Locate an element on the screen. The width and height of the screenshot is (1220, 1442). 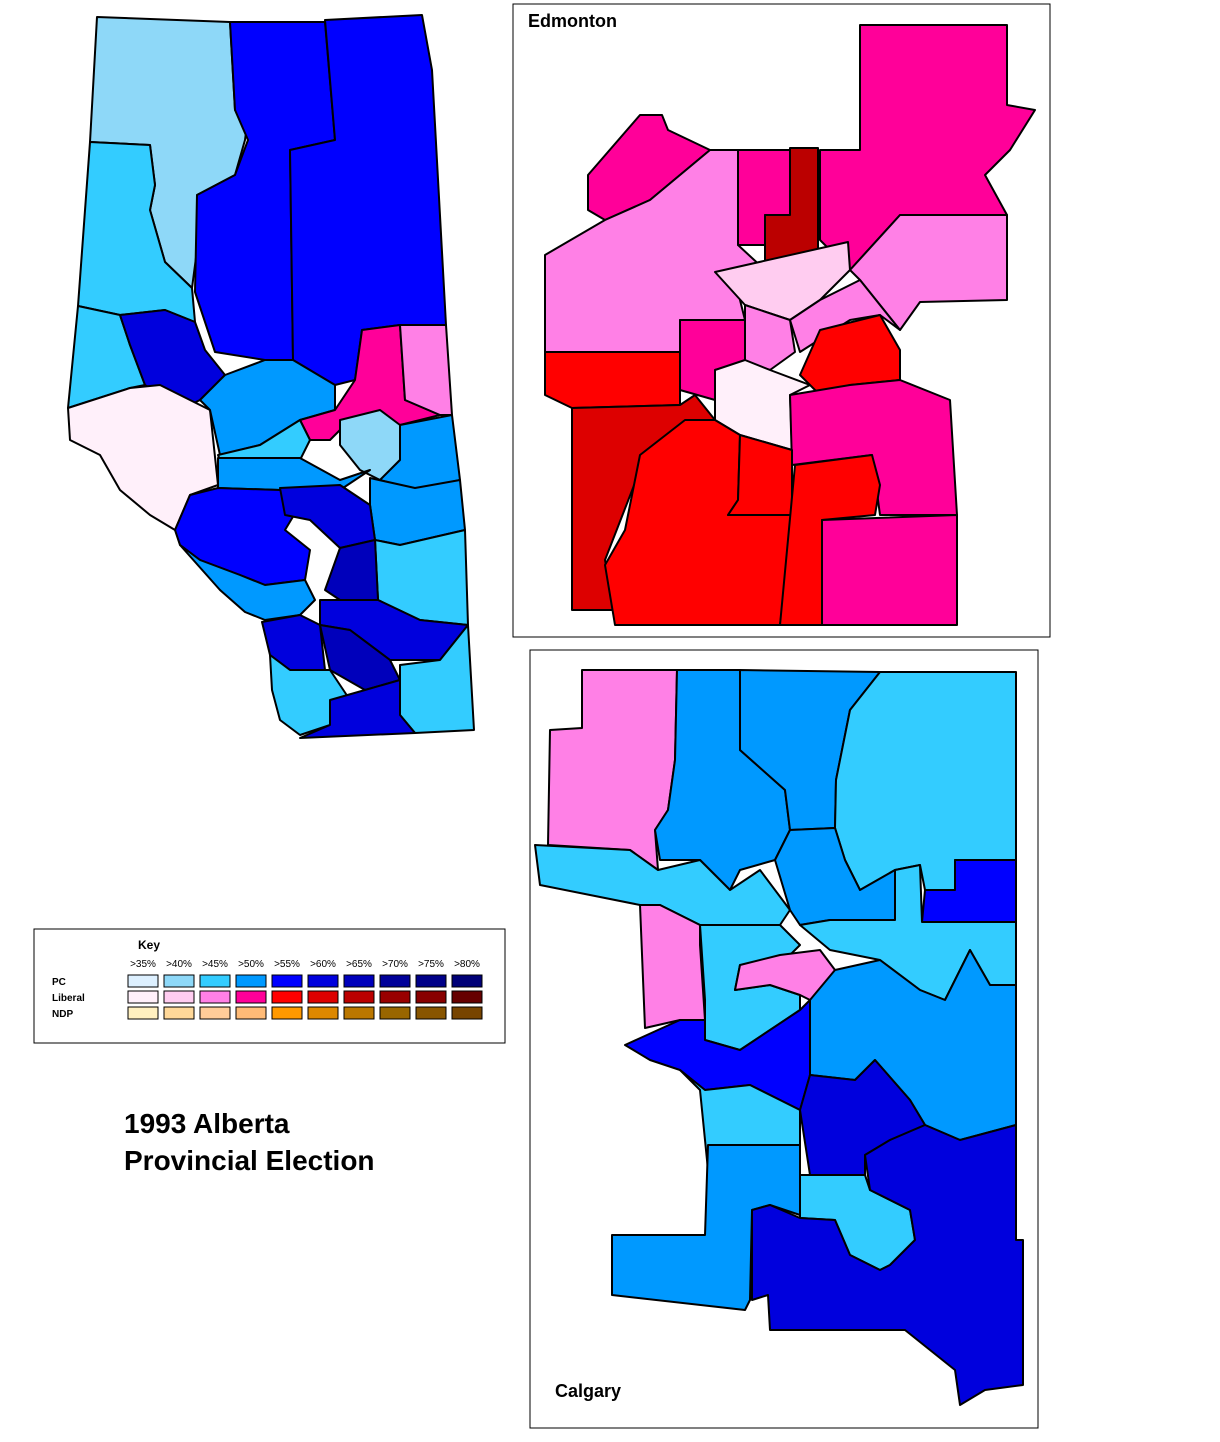
legend-threshold: >60% is located at coordinates (323, 964).